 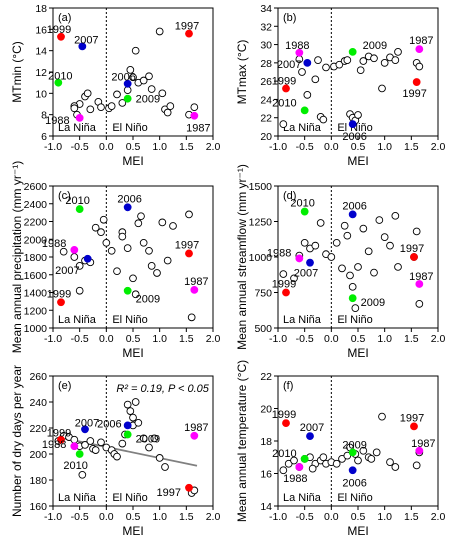 I want to click on y-tick-label: 28, so click(x=266, y=64).